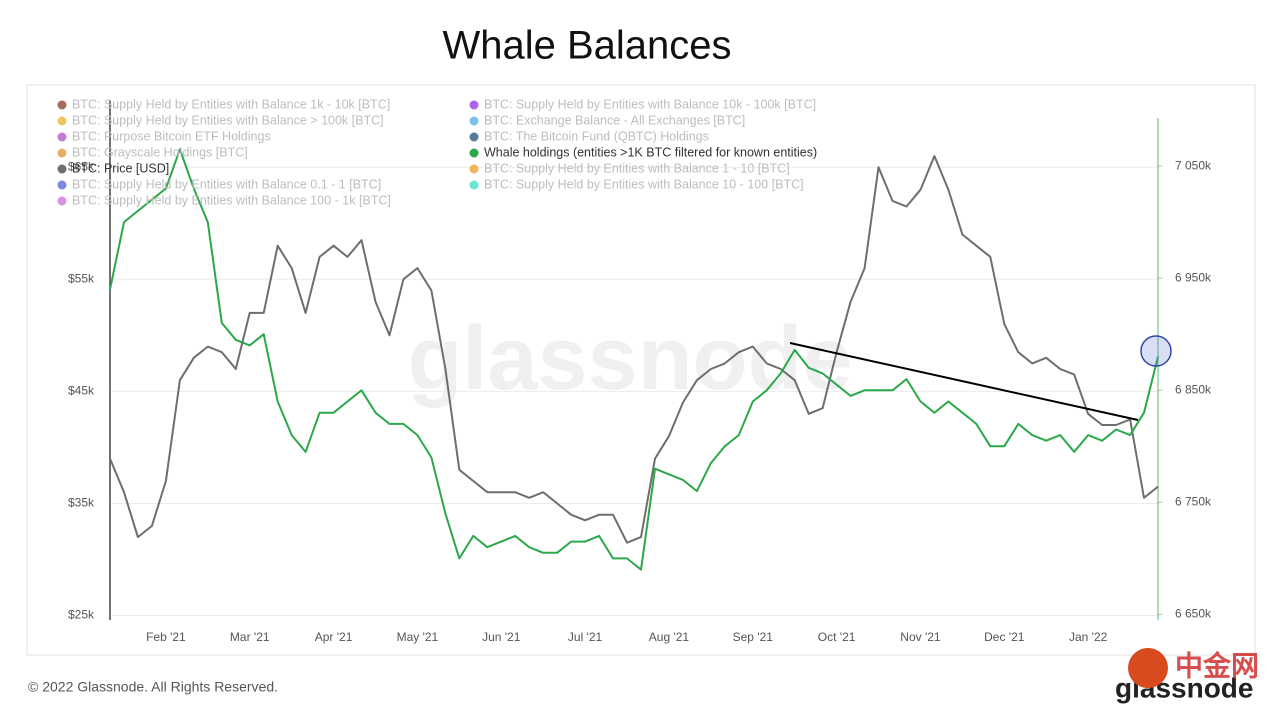  I want to click on logo-mark: 中金网, so click(1217, 665).